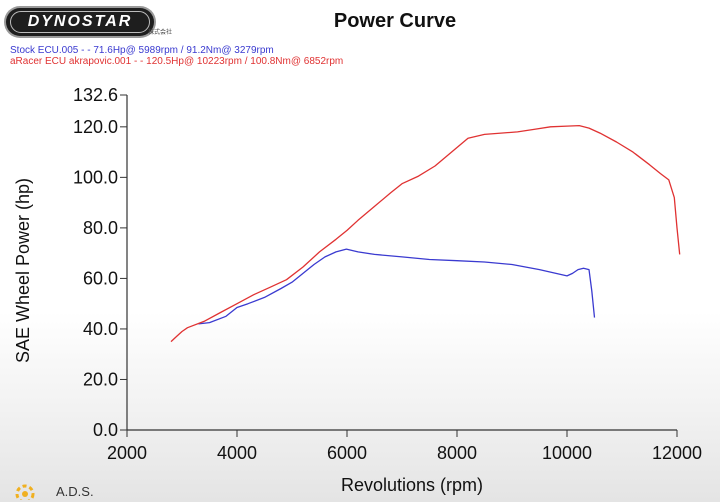  What do you see at coordinates (457, 453) in the screenshot?
I see `x-tick-label: 8000` at bounding box center [457, 453].